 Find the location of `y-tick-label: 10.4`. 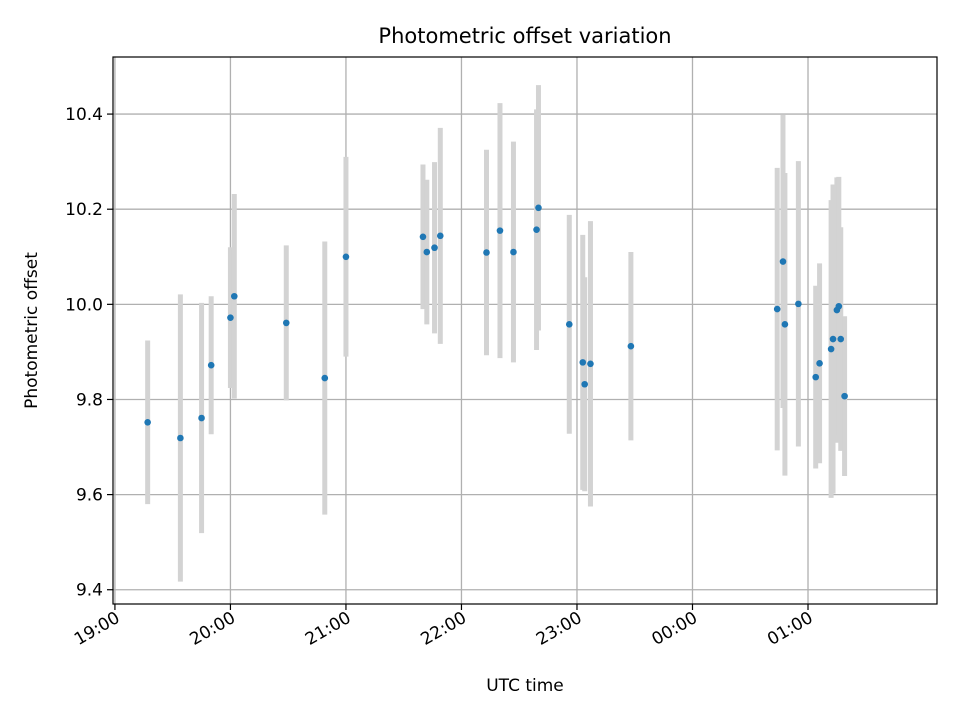

y-tick-label: 10.4 is located at coordinates (84, 115).